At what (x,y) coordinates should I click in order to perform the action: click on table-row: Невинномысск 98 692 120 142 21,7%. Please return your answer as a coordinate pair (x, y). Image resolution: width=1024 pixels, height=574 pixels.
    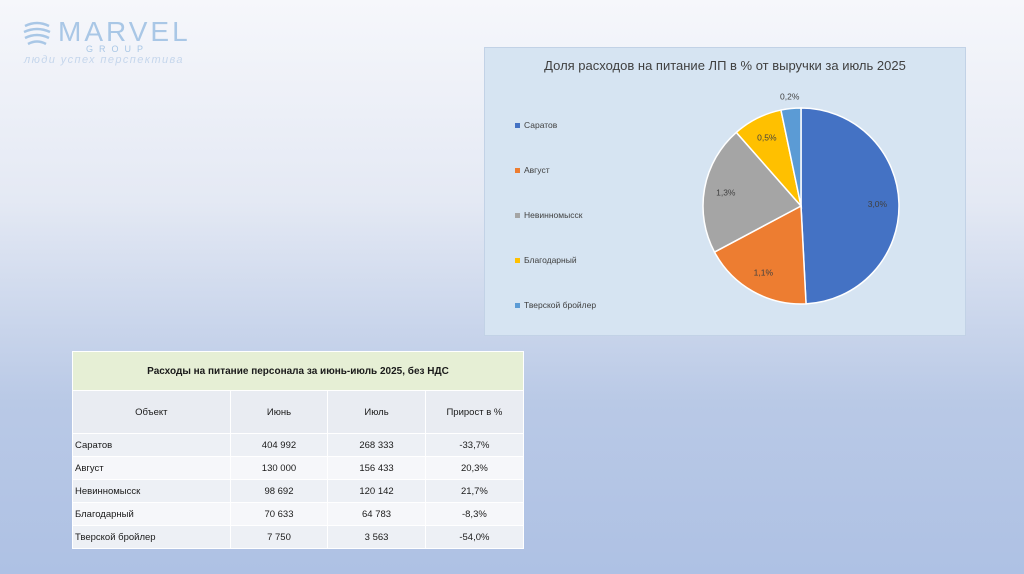
    Looking at the image, I should click on (298, 491).